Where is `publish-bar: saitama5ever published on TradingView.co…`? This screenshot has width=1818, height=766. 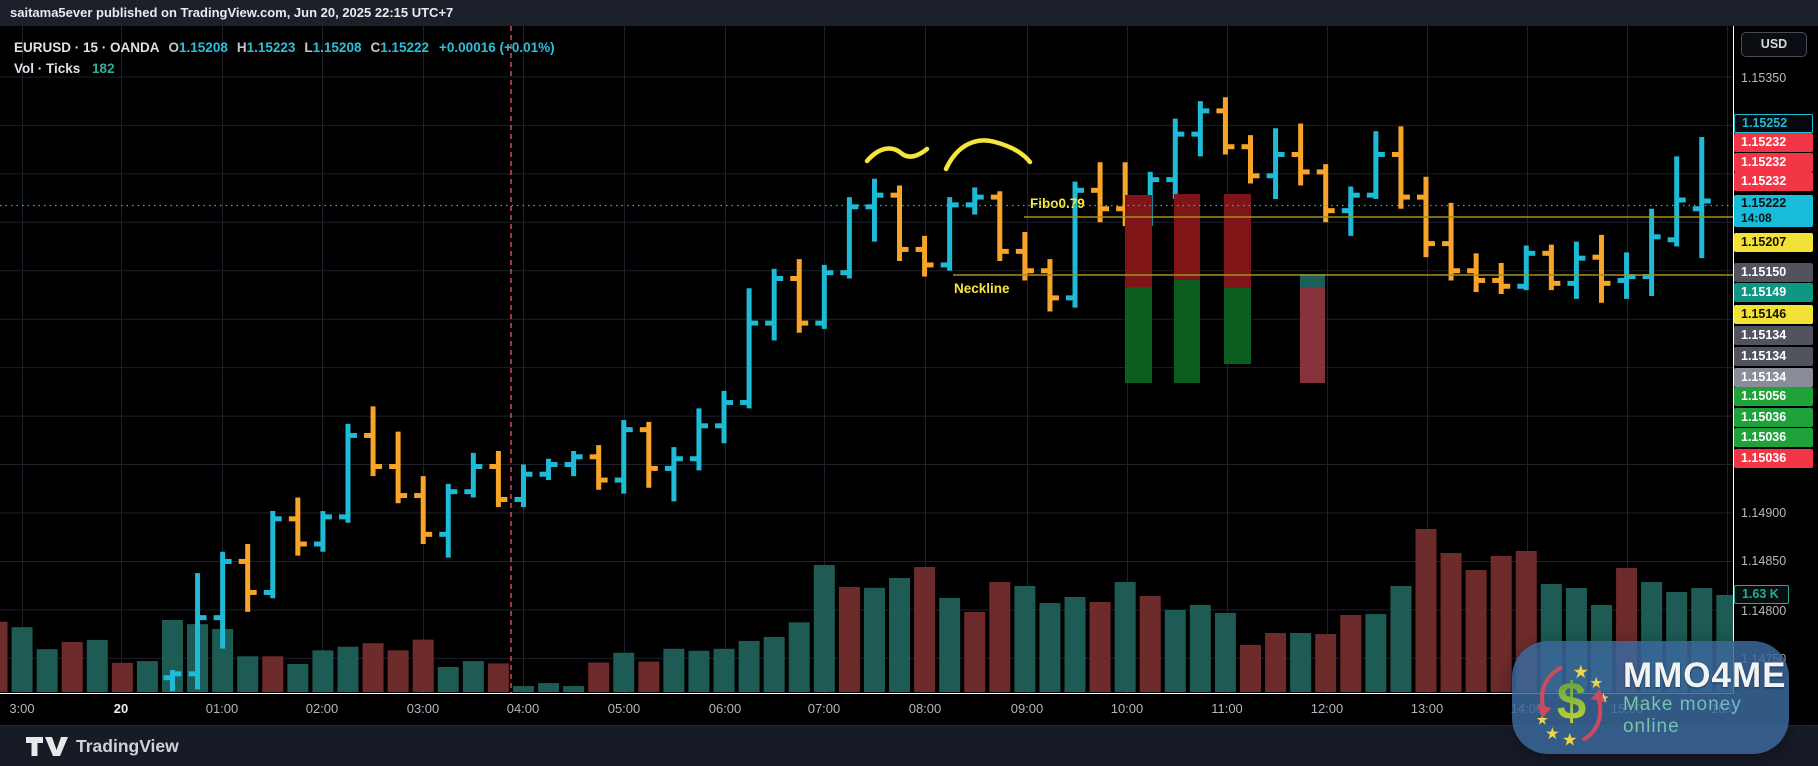
publish-bar: saitama5ever published on TradingView.co… is located at coordinates (909, 13).